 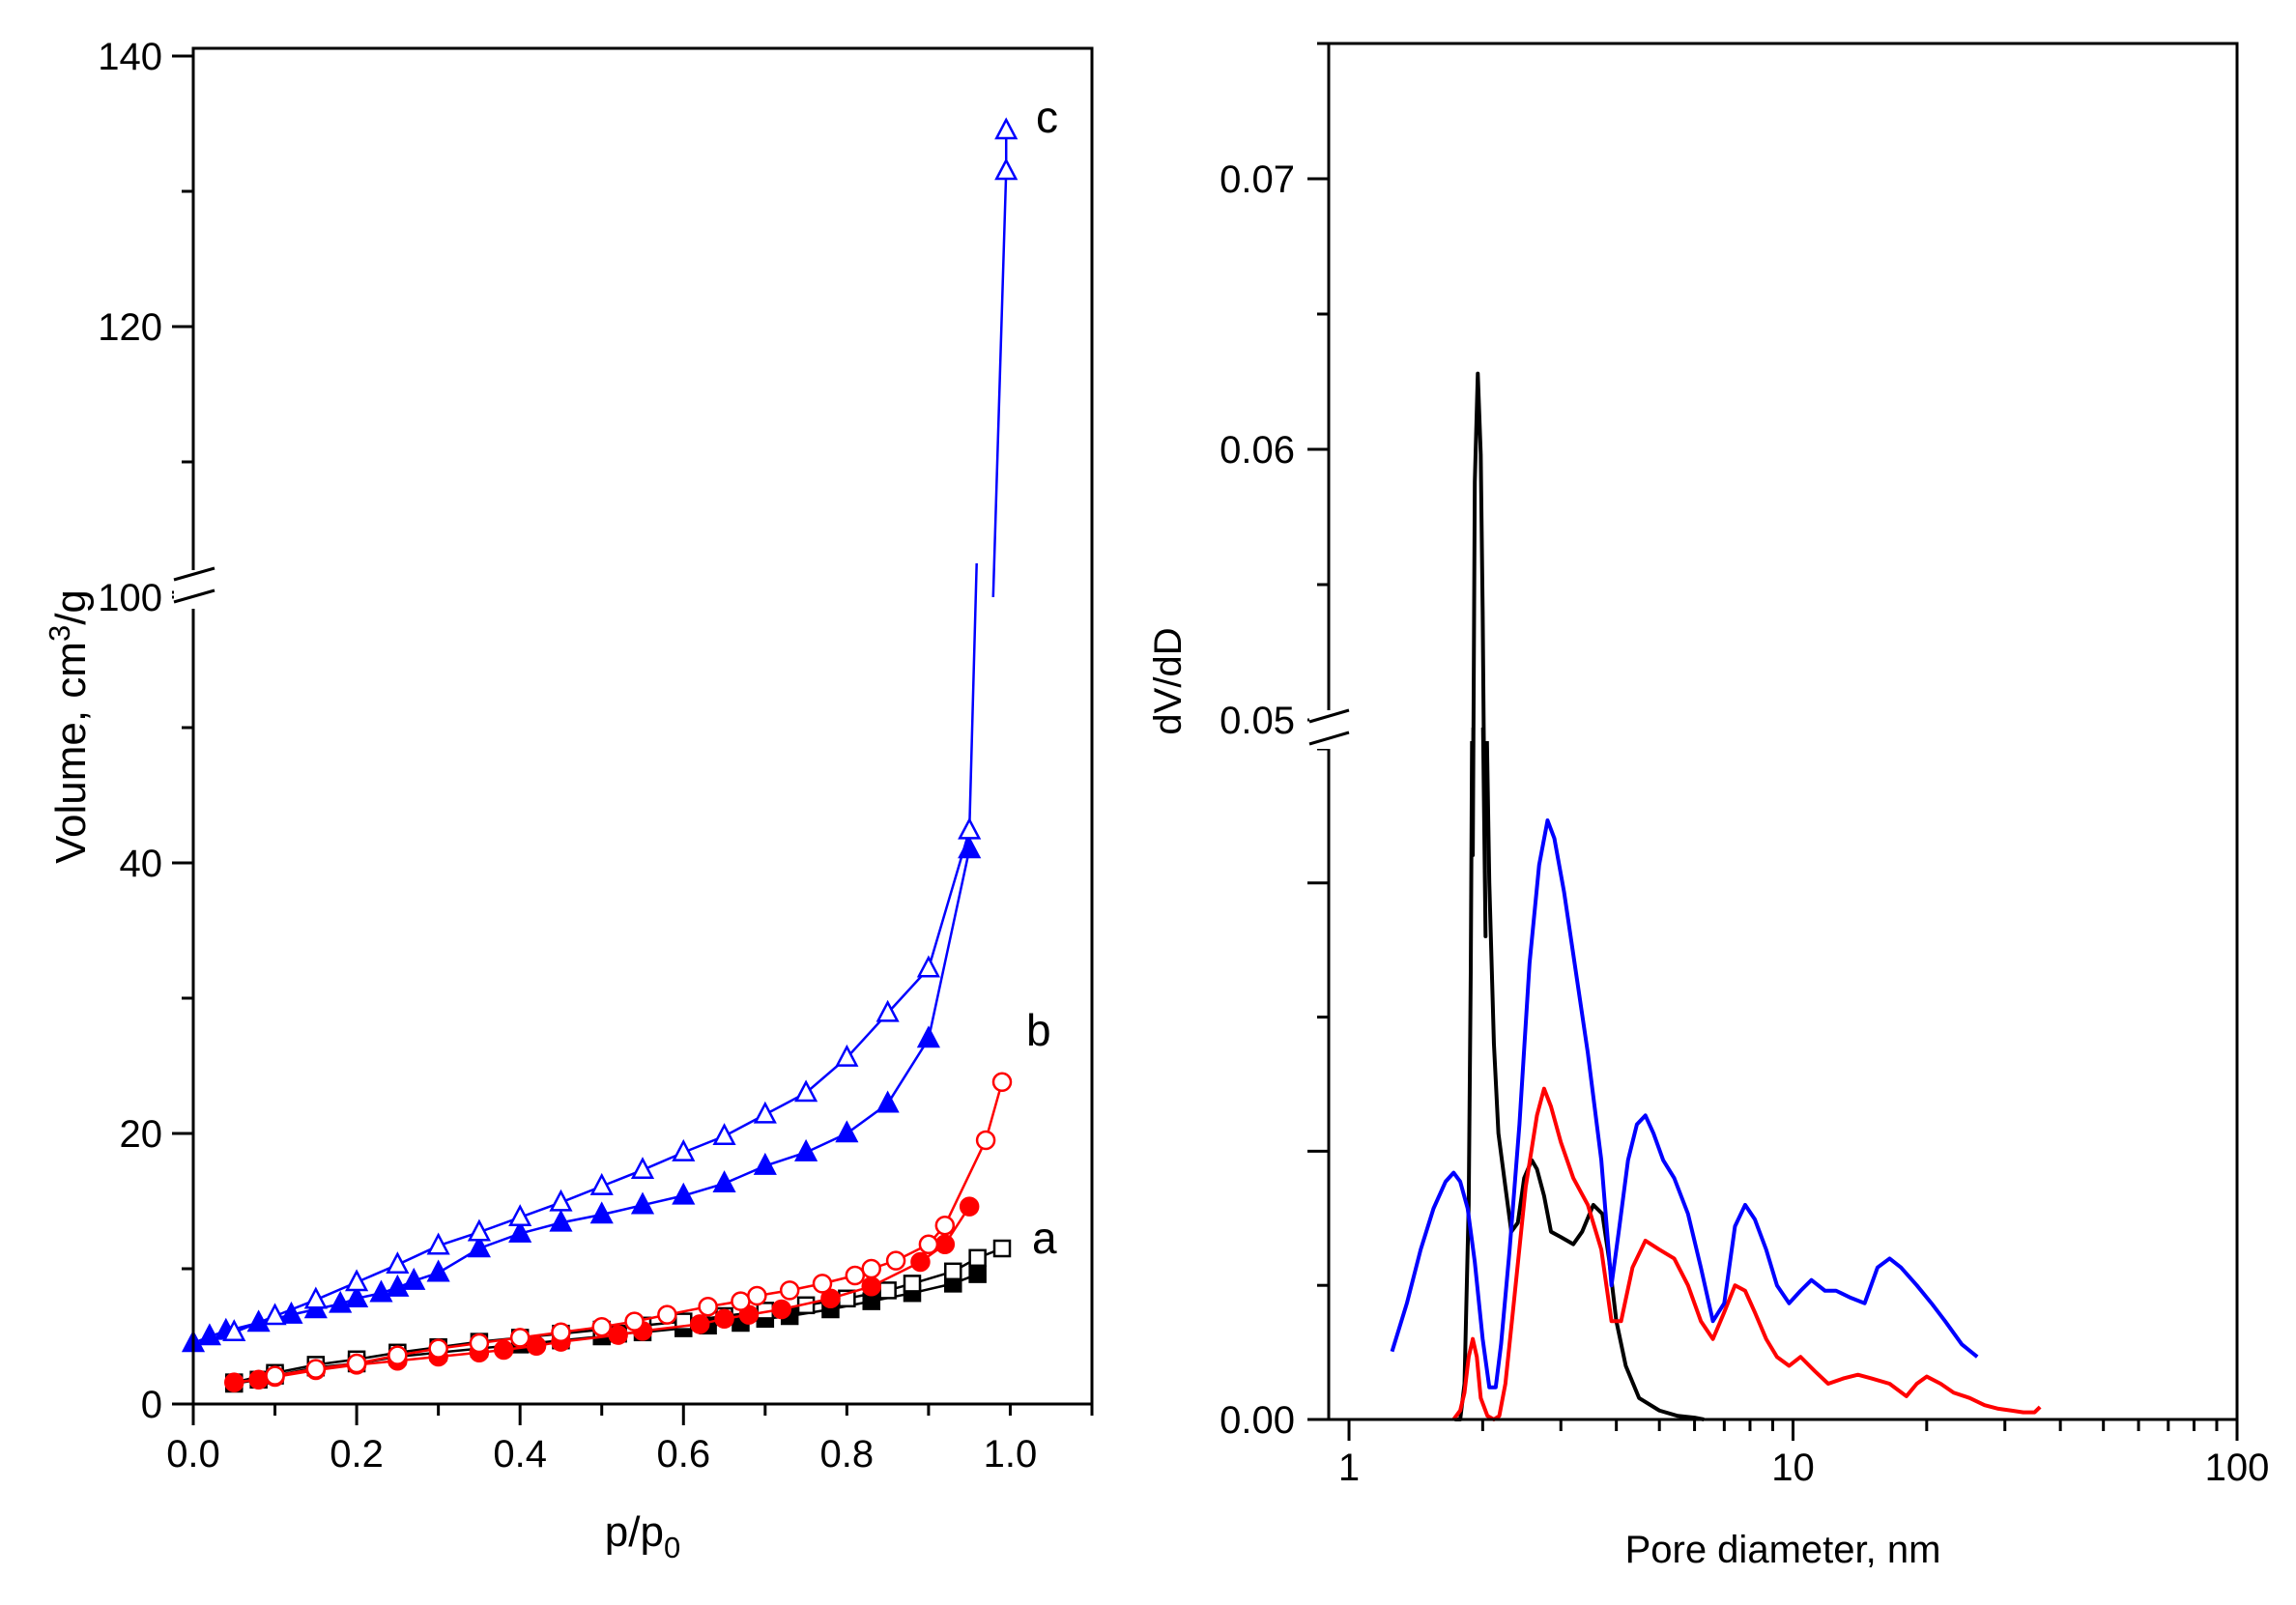 I want to click on left-x-tick-label: 1.0, so click(x=1011, y=1454).